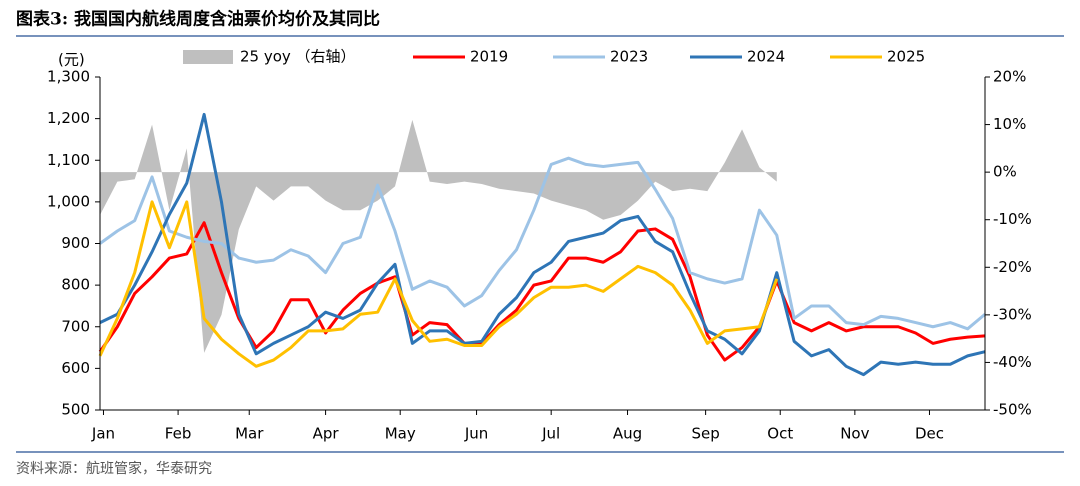 The image size is (1080, 486). Describe the element at coordinates (1012, 219) in the screenshot. I see `y2-tick-label: -10%` at that location.